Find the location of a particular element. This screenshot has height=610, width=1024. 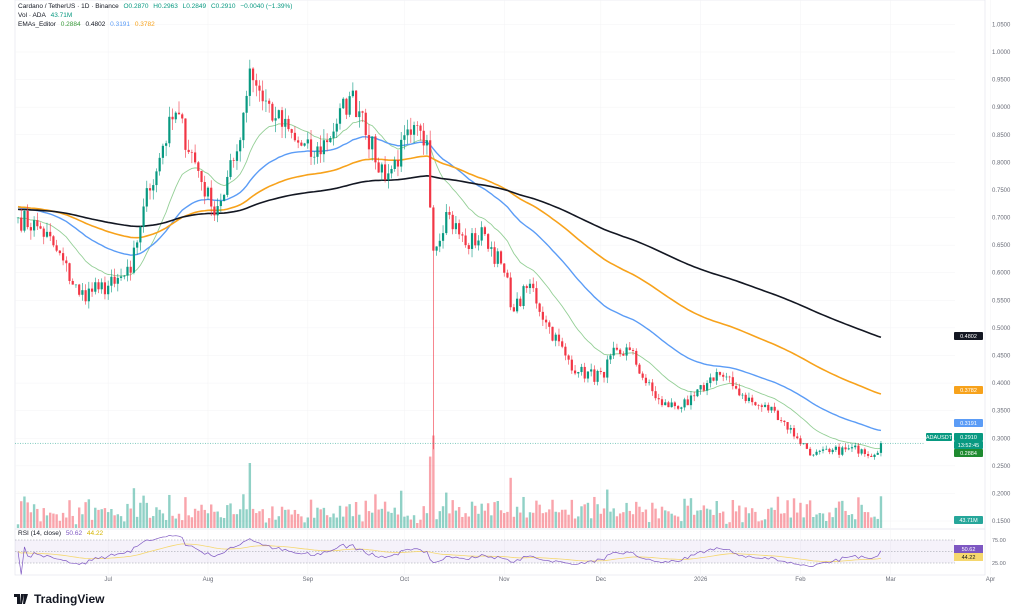

ema-label: EMAs_Editor is located at coordinates (37, 24).